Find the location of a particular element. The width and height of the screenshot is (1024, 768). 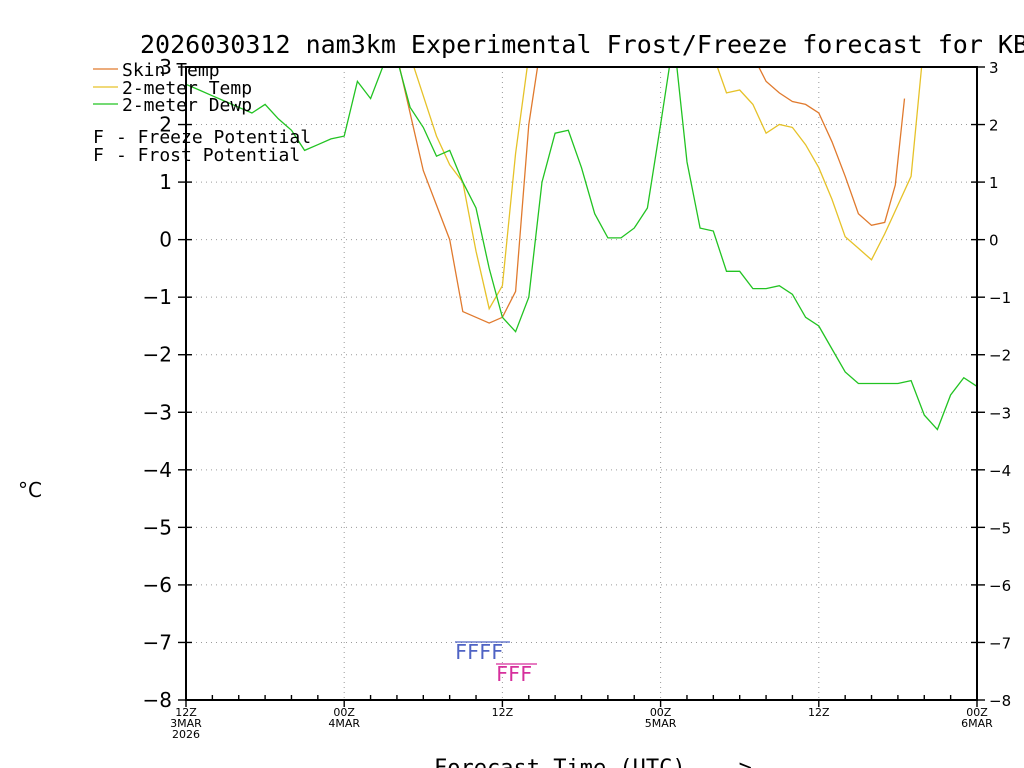

frost-freeze-markers: FFFF FFF is located at coordinates (496, 663).